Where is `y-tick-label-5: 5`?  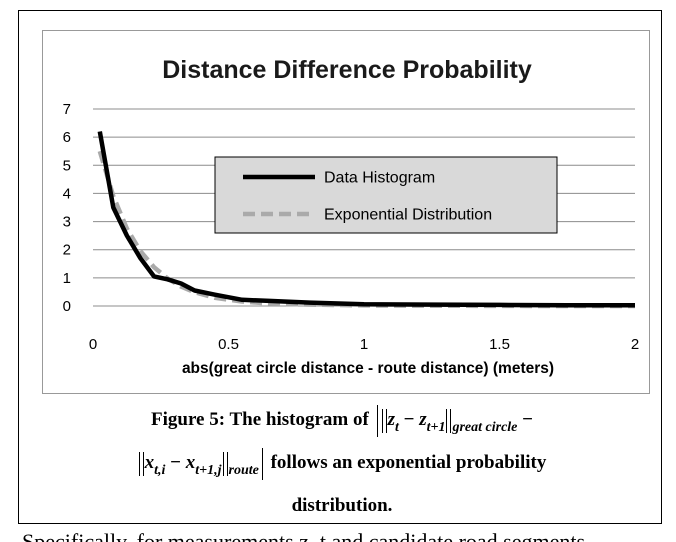 y-tick-label-5: 5 is located at coordinates (67, 165).